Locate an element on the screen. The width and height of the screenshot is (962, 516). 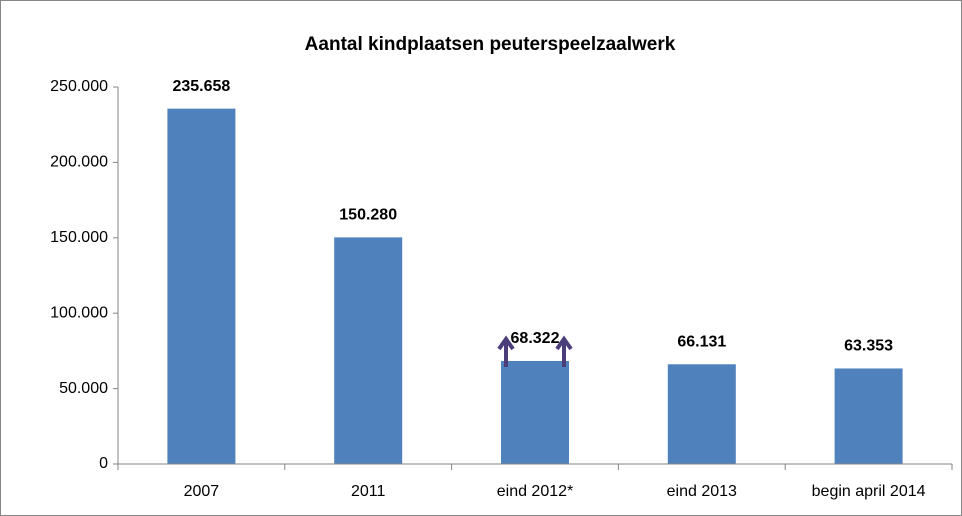
y-tick-label: 100.000 is located at coordinates (79, 312).